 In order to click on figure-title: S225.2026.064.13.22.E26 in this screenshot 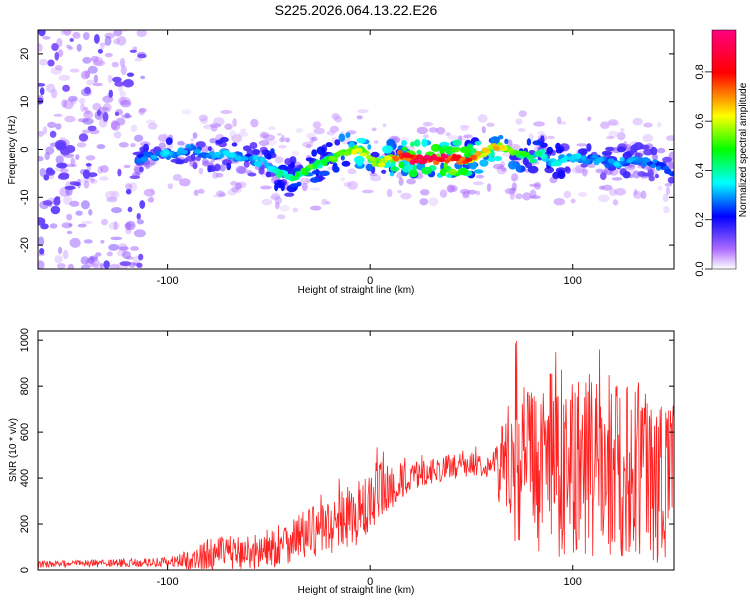, I will do `click(356, 10)`.